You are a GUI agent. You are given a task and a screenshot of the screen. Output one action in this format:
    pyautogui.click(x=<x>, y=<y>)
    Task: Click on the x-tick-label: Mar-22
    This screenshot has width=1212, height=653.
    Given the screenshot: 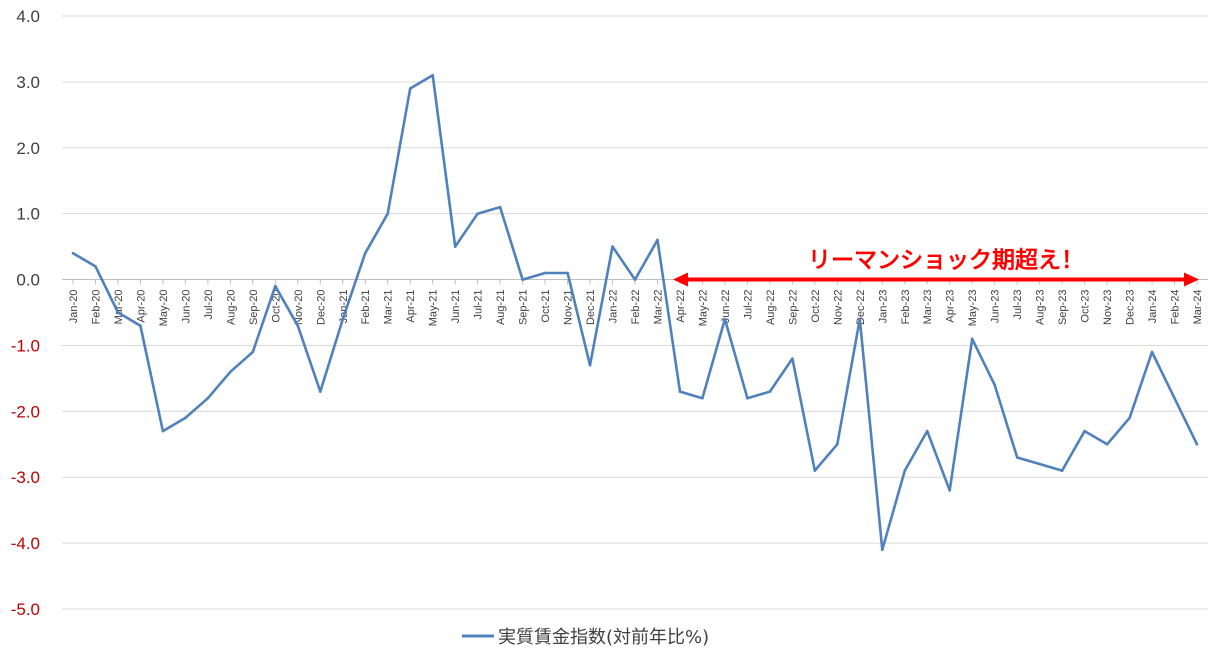 What is the action you would take?
    pyautogui.click(x=658, y=307)
    